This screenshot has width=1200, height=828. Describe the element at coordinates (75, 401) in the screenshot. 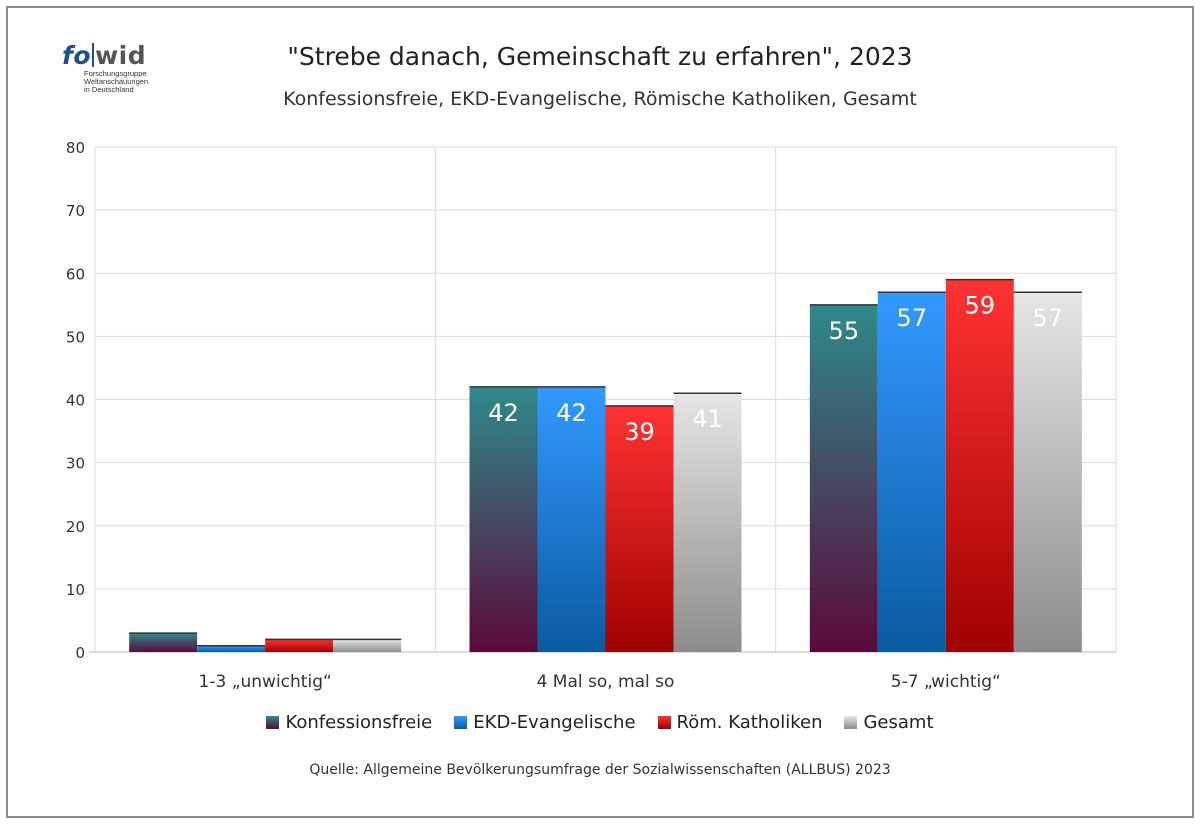

I see `y-tick-label: 40` at that location.